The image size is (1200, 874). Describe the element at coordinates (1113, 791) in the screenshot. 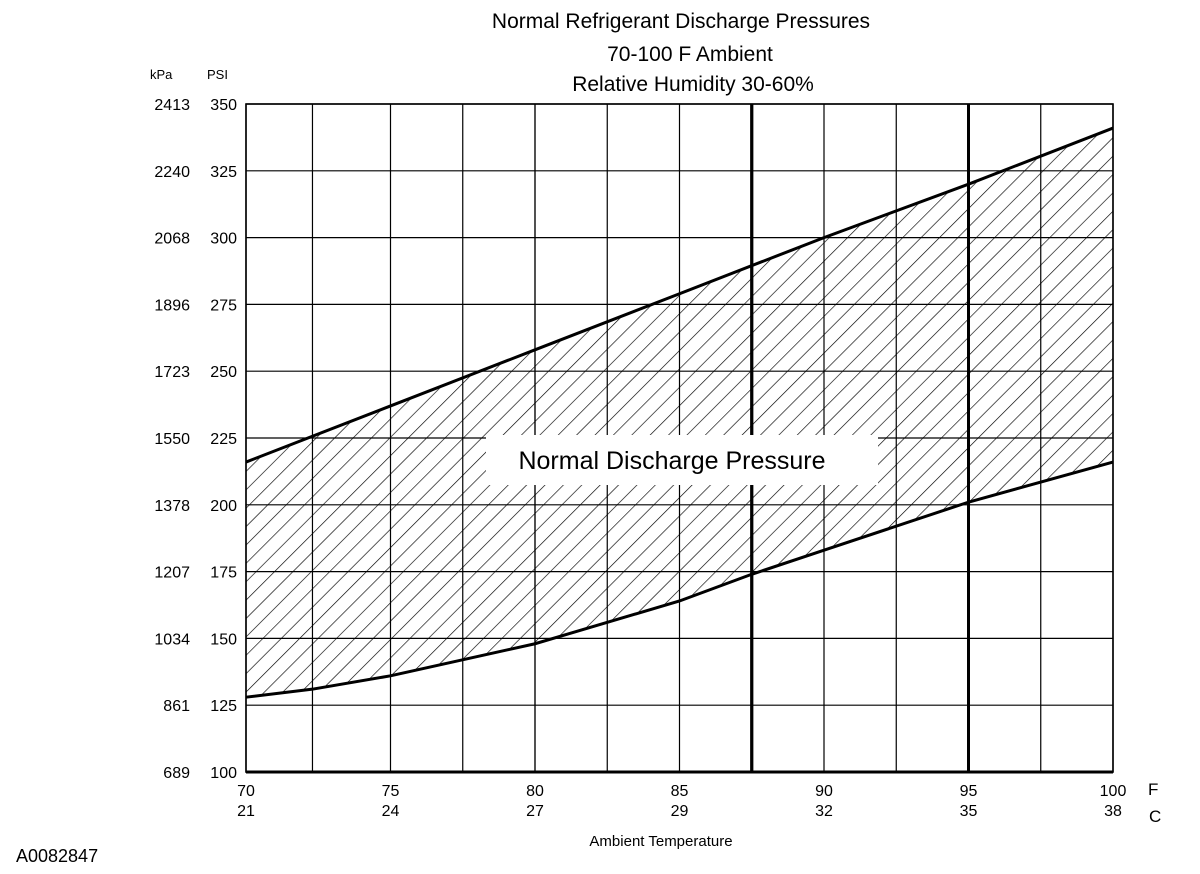

I see `x-tick-f-100: 100` at that location.